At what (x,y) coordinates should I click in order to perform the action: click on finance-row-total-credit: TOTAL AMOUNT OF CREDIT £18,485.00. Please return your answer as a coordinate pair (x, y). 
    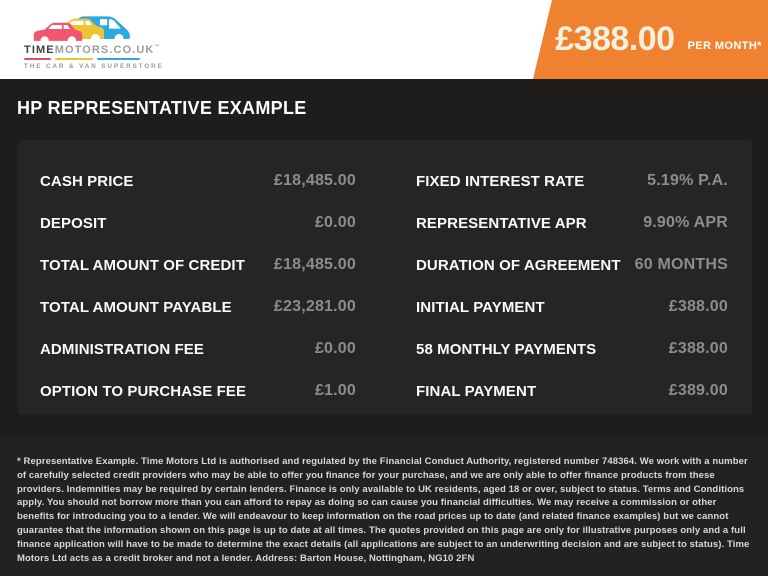
    Looking at the image, I should click on (198, 265).